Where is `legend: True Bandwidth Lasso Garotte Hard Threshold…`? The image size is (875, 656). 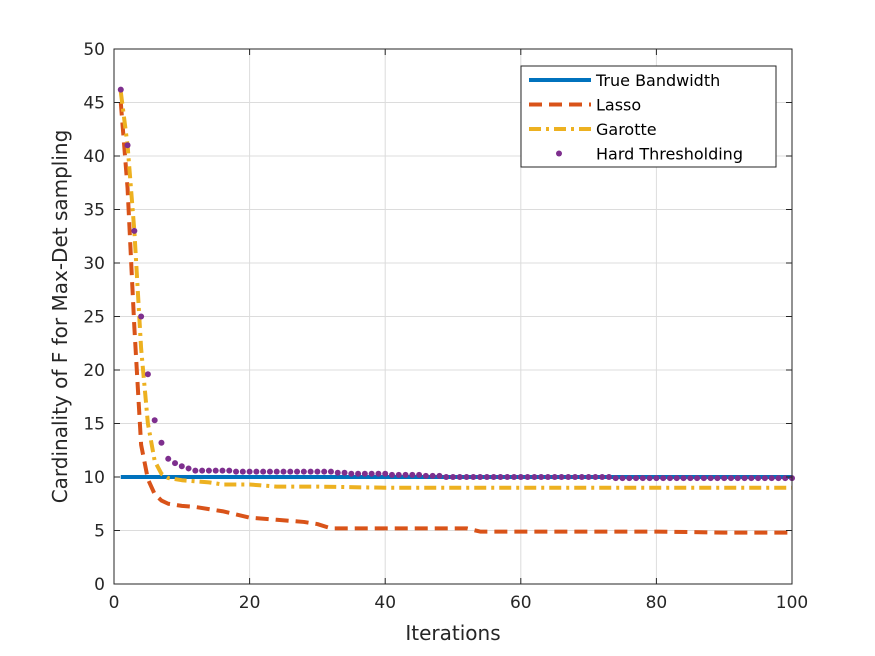 legend: True Bandwidth Lasso Garotte Hard Threshold… is located at coordinates (648, 116).